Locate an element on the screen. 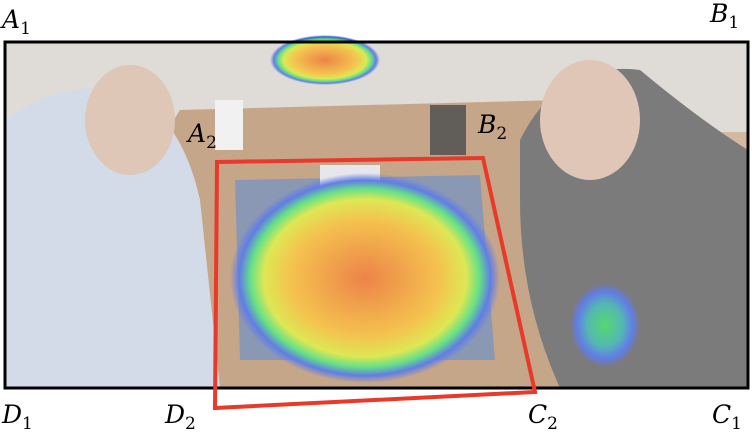 The width and height of the screenshot is (752, 437). corner-label: B2 is located at coordinates (492, 127).